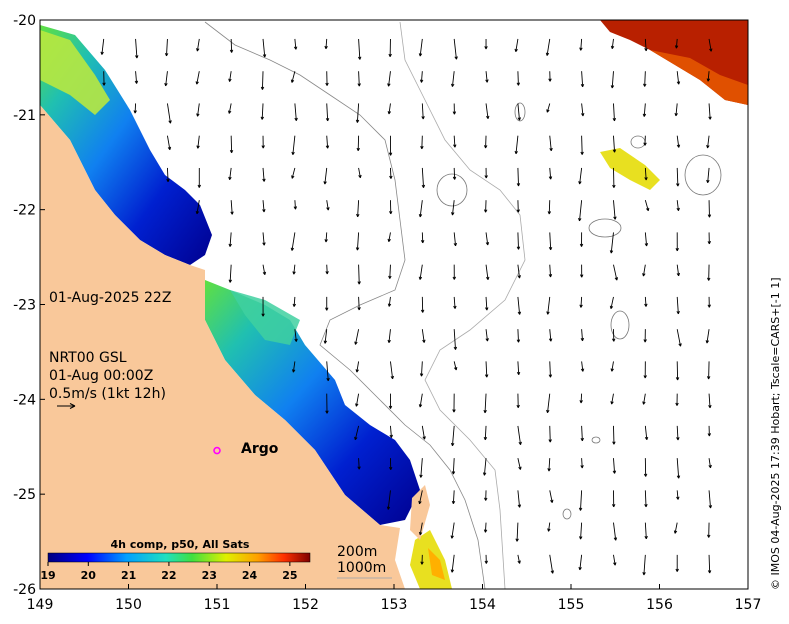 Image resolution: width=789 pixels, height=624 pixels. What do you see at coordinates (357, 552) in the screenshot?
I see `contour-200-label: 200m` at bounding box center [357, 552].